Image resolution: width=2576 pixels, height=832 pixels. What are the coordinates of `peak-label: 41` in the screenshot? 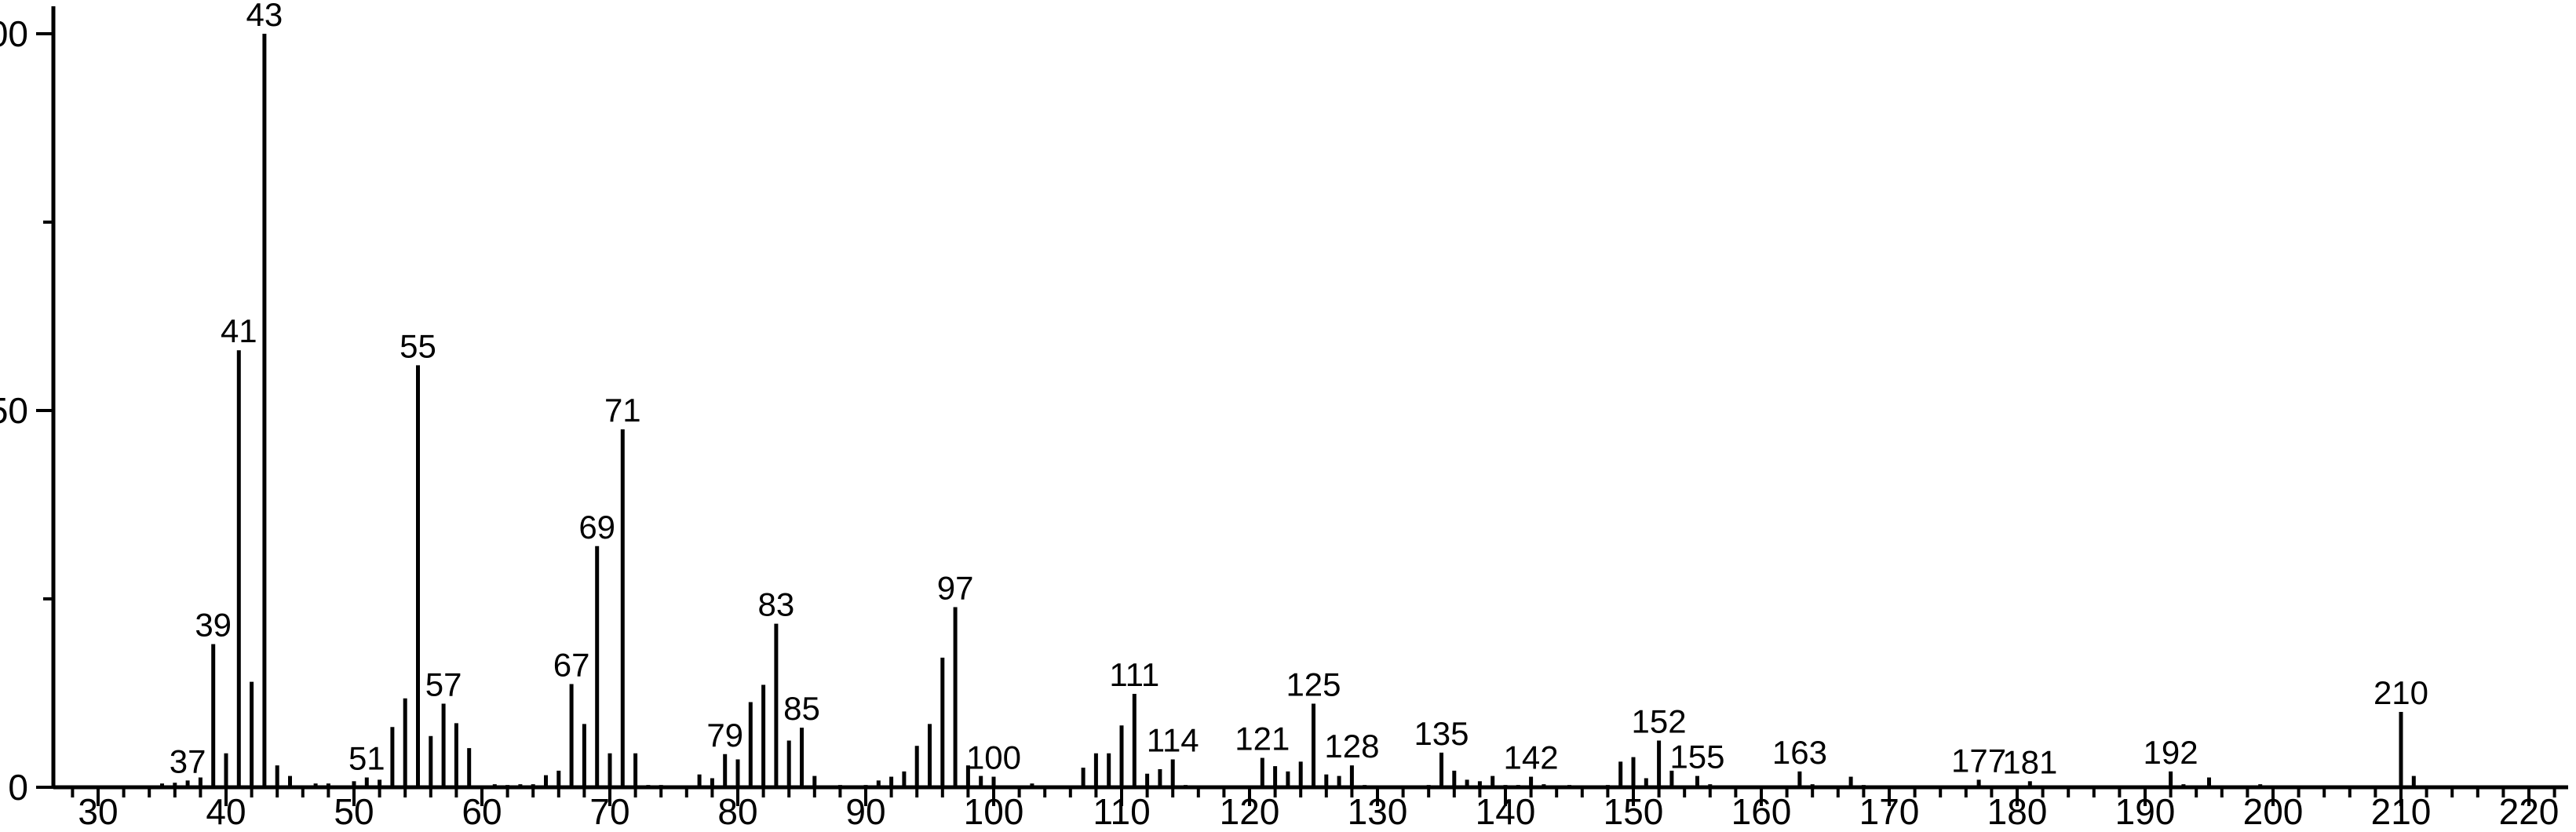 It's located at (239, 330).